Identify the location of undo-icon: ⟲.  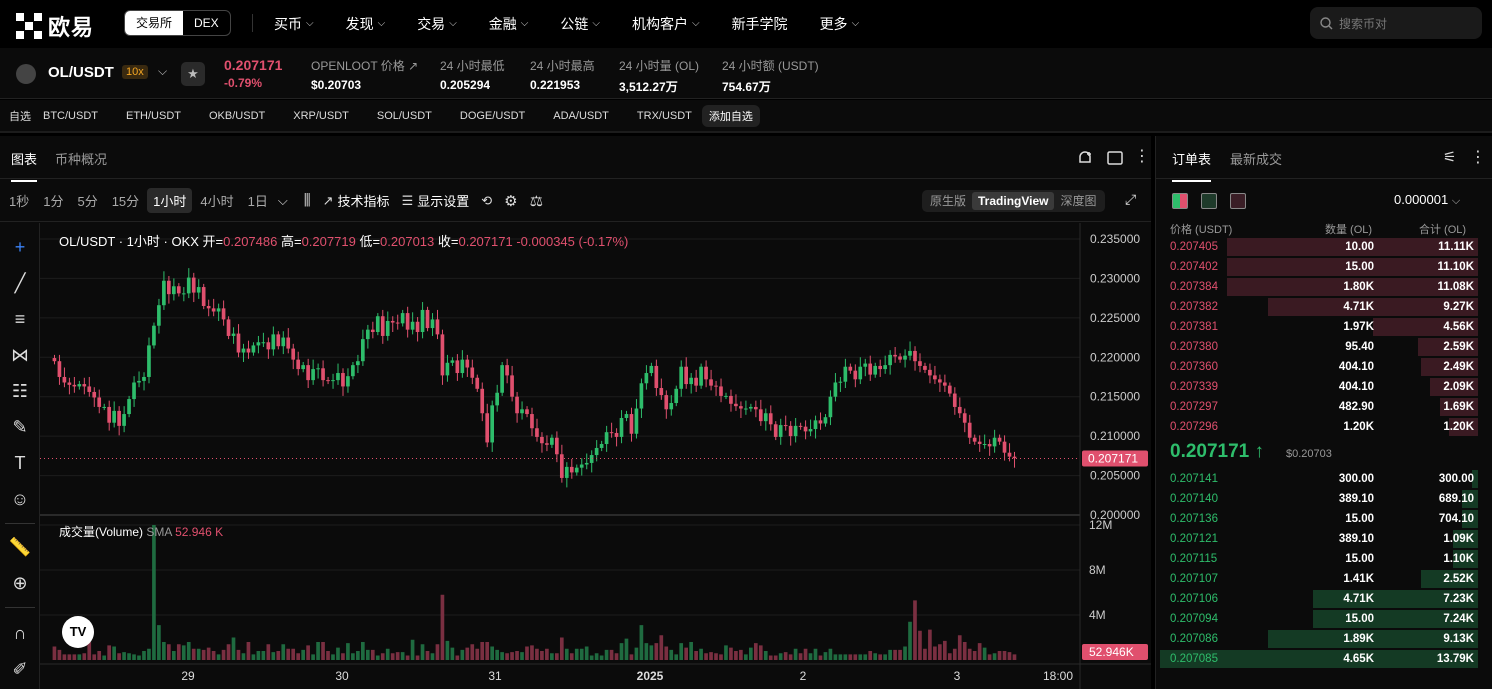
(487, 200).